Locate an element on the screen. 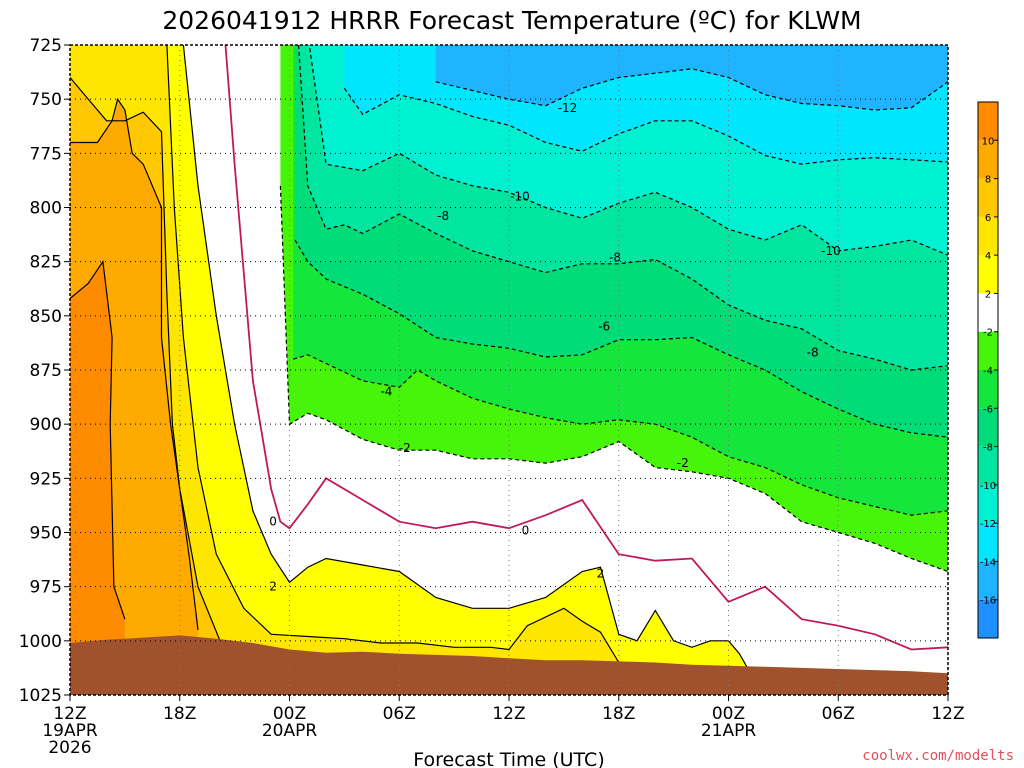  x-tick-label: 19APR is located at coordinates (70, 731).